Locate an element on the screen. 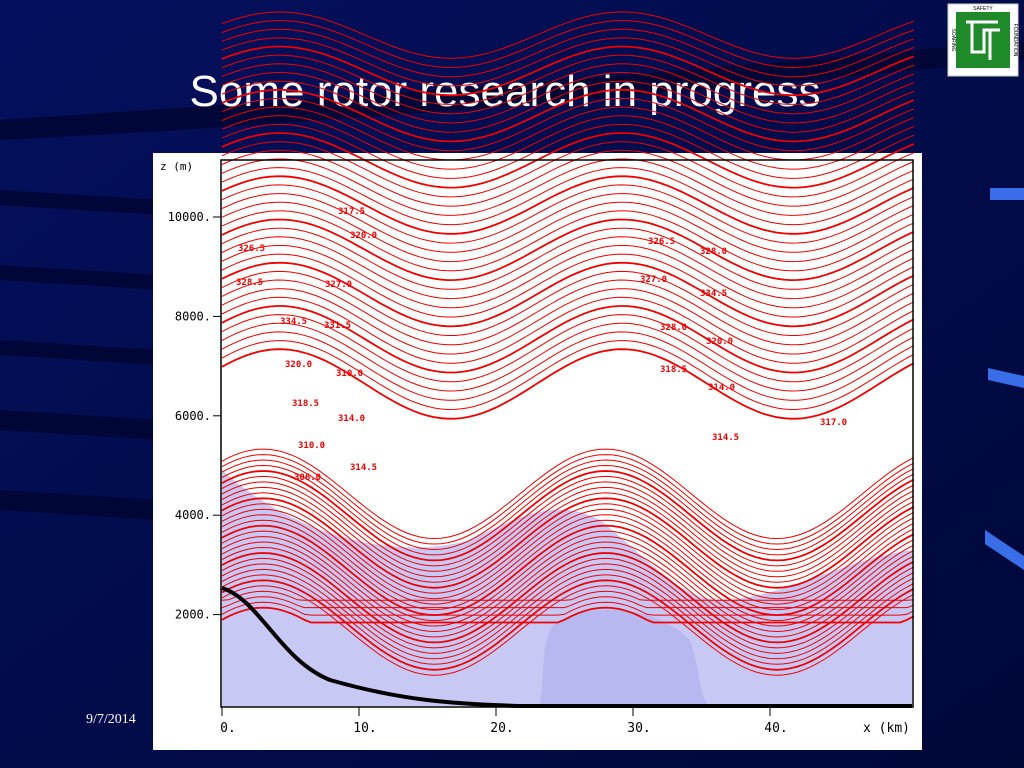 This screenshot has width=1024, height=768. contour-label: 328.5 is located at coordinates (249, 283).